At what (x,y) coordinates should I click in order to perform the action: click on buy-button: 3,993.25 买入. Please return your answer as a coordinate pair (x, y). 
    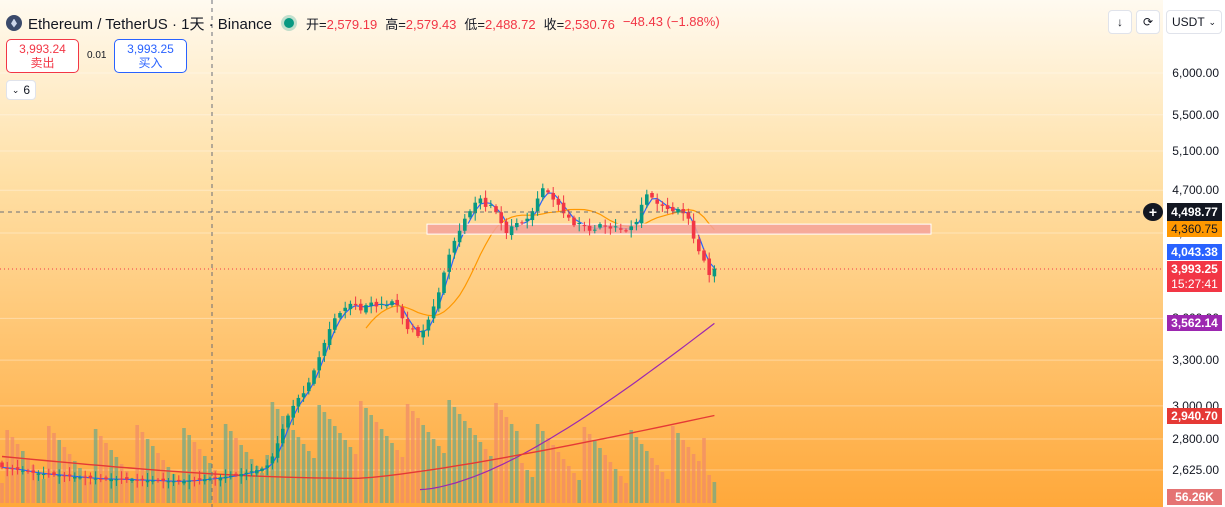
    Looking at the image, I should click on (150, 56).